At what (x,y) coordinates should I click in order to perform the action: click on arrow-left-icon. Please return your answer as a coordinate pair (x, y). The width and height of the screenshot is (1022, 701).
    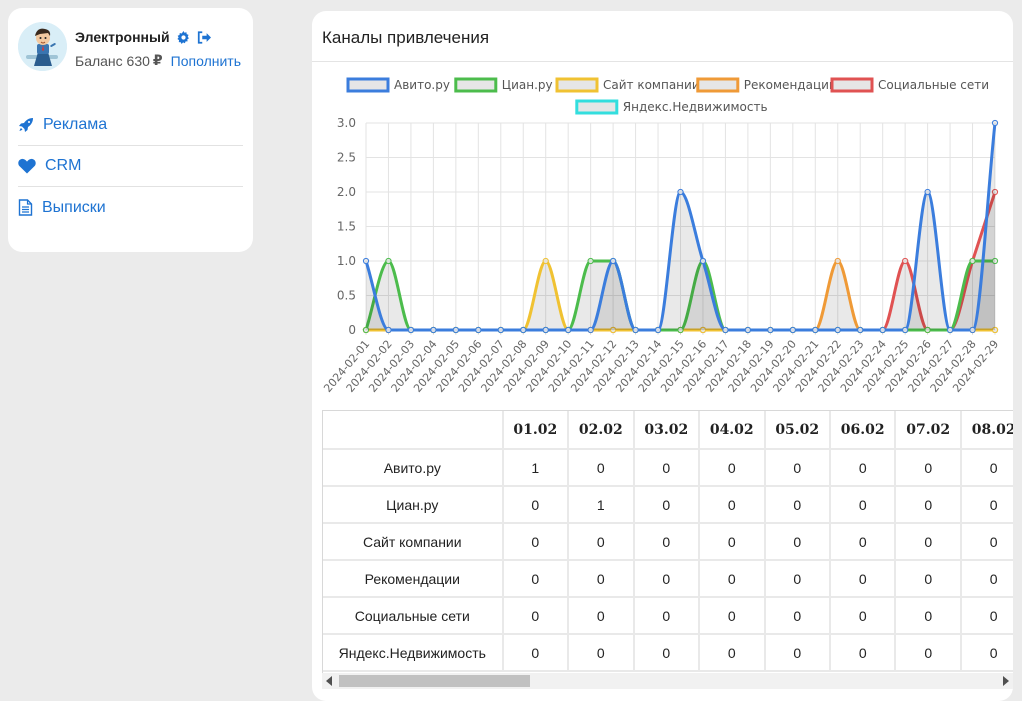
    Looking at the image, I should click on (329, 681).